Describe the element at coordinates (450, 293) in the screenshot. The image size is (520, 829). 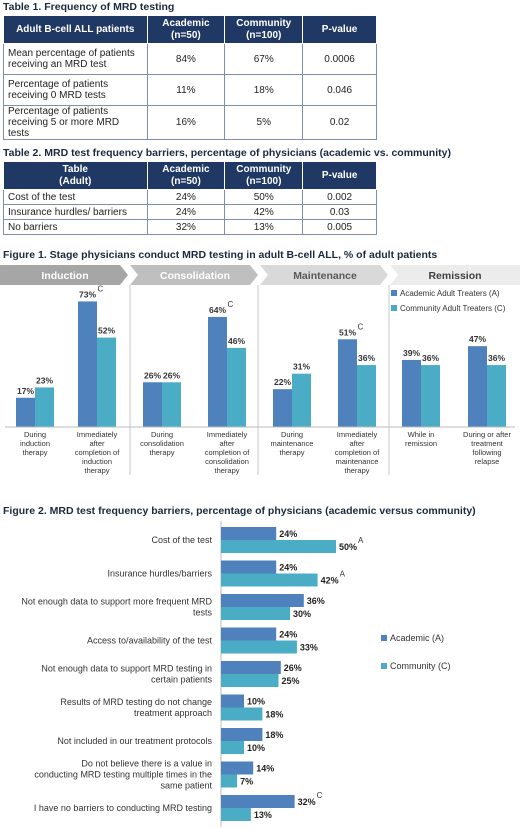
I see `legend-label: Academic Adult Treaters (A)` at that location.